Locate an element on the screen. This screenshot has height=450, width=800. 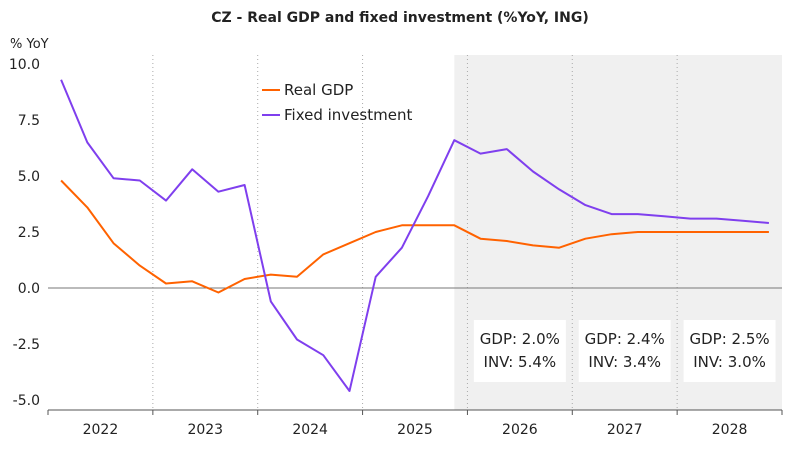
y-axis-tick-labels: 10.0 7.5 5.0 2.5 0.0 -2.5 -5.0 is located at coordinates (24, 233).